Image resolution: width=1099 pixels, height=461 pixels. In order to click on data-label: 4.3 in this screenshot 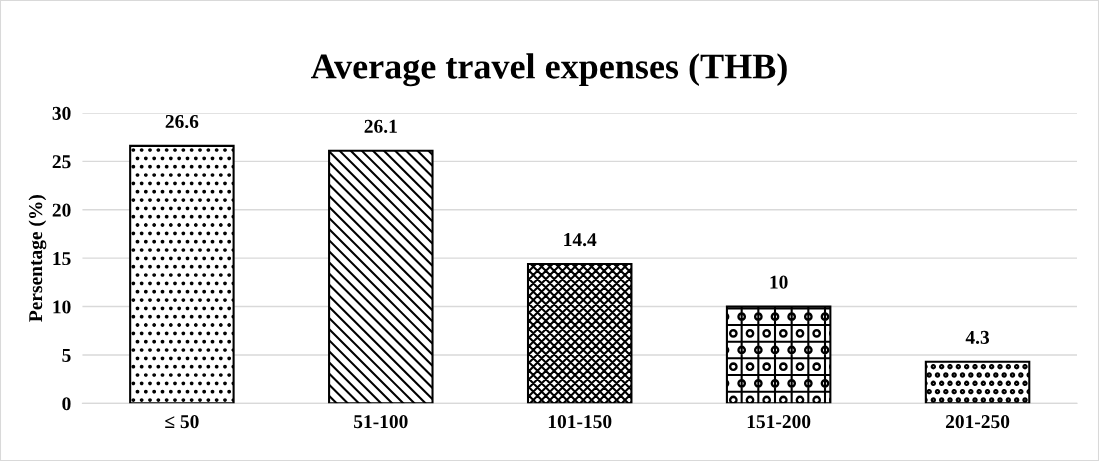, I will do `click(977, 337)`.